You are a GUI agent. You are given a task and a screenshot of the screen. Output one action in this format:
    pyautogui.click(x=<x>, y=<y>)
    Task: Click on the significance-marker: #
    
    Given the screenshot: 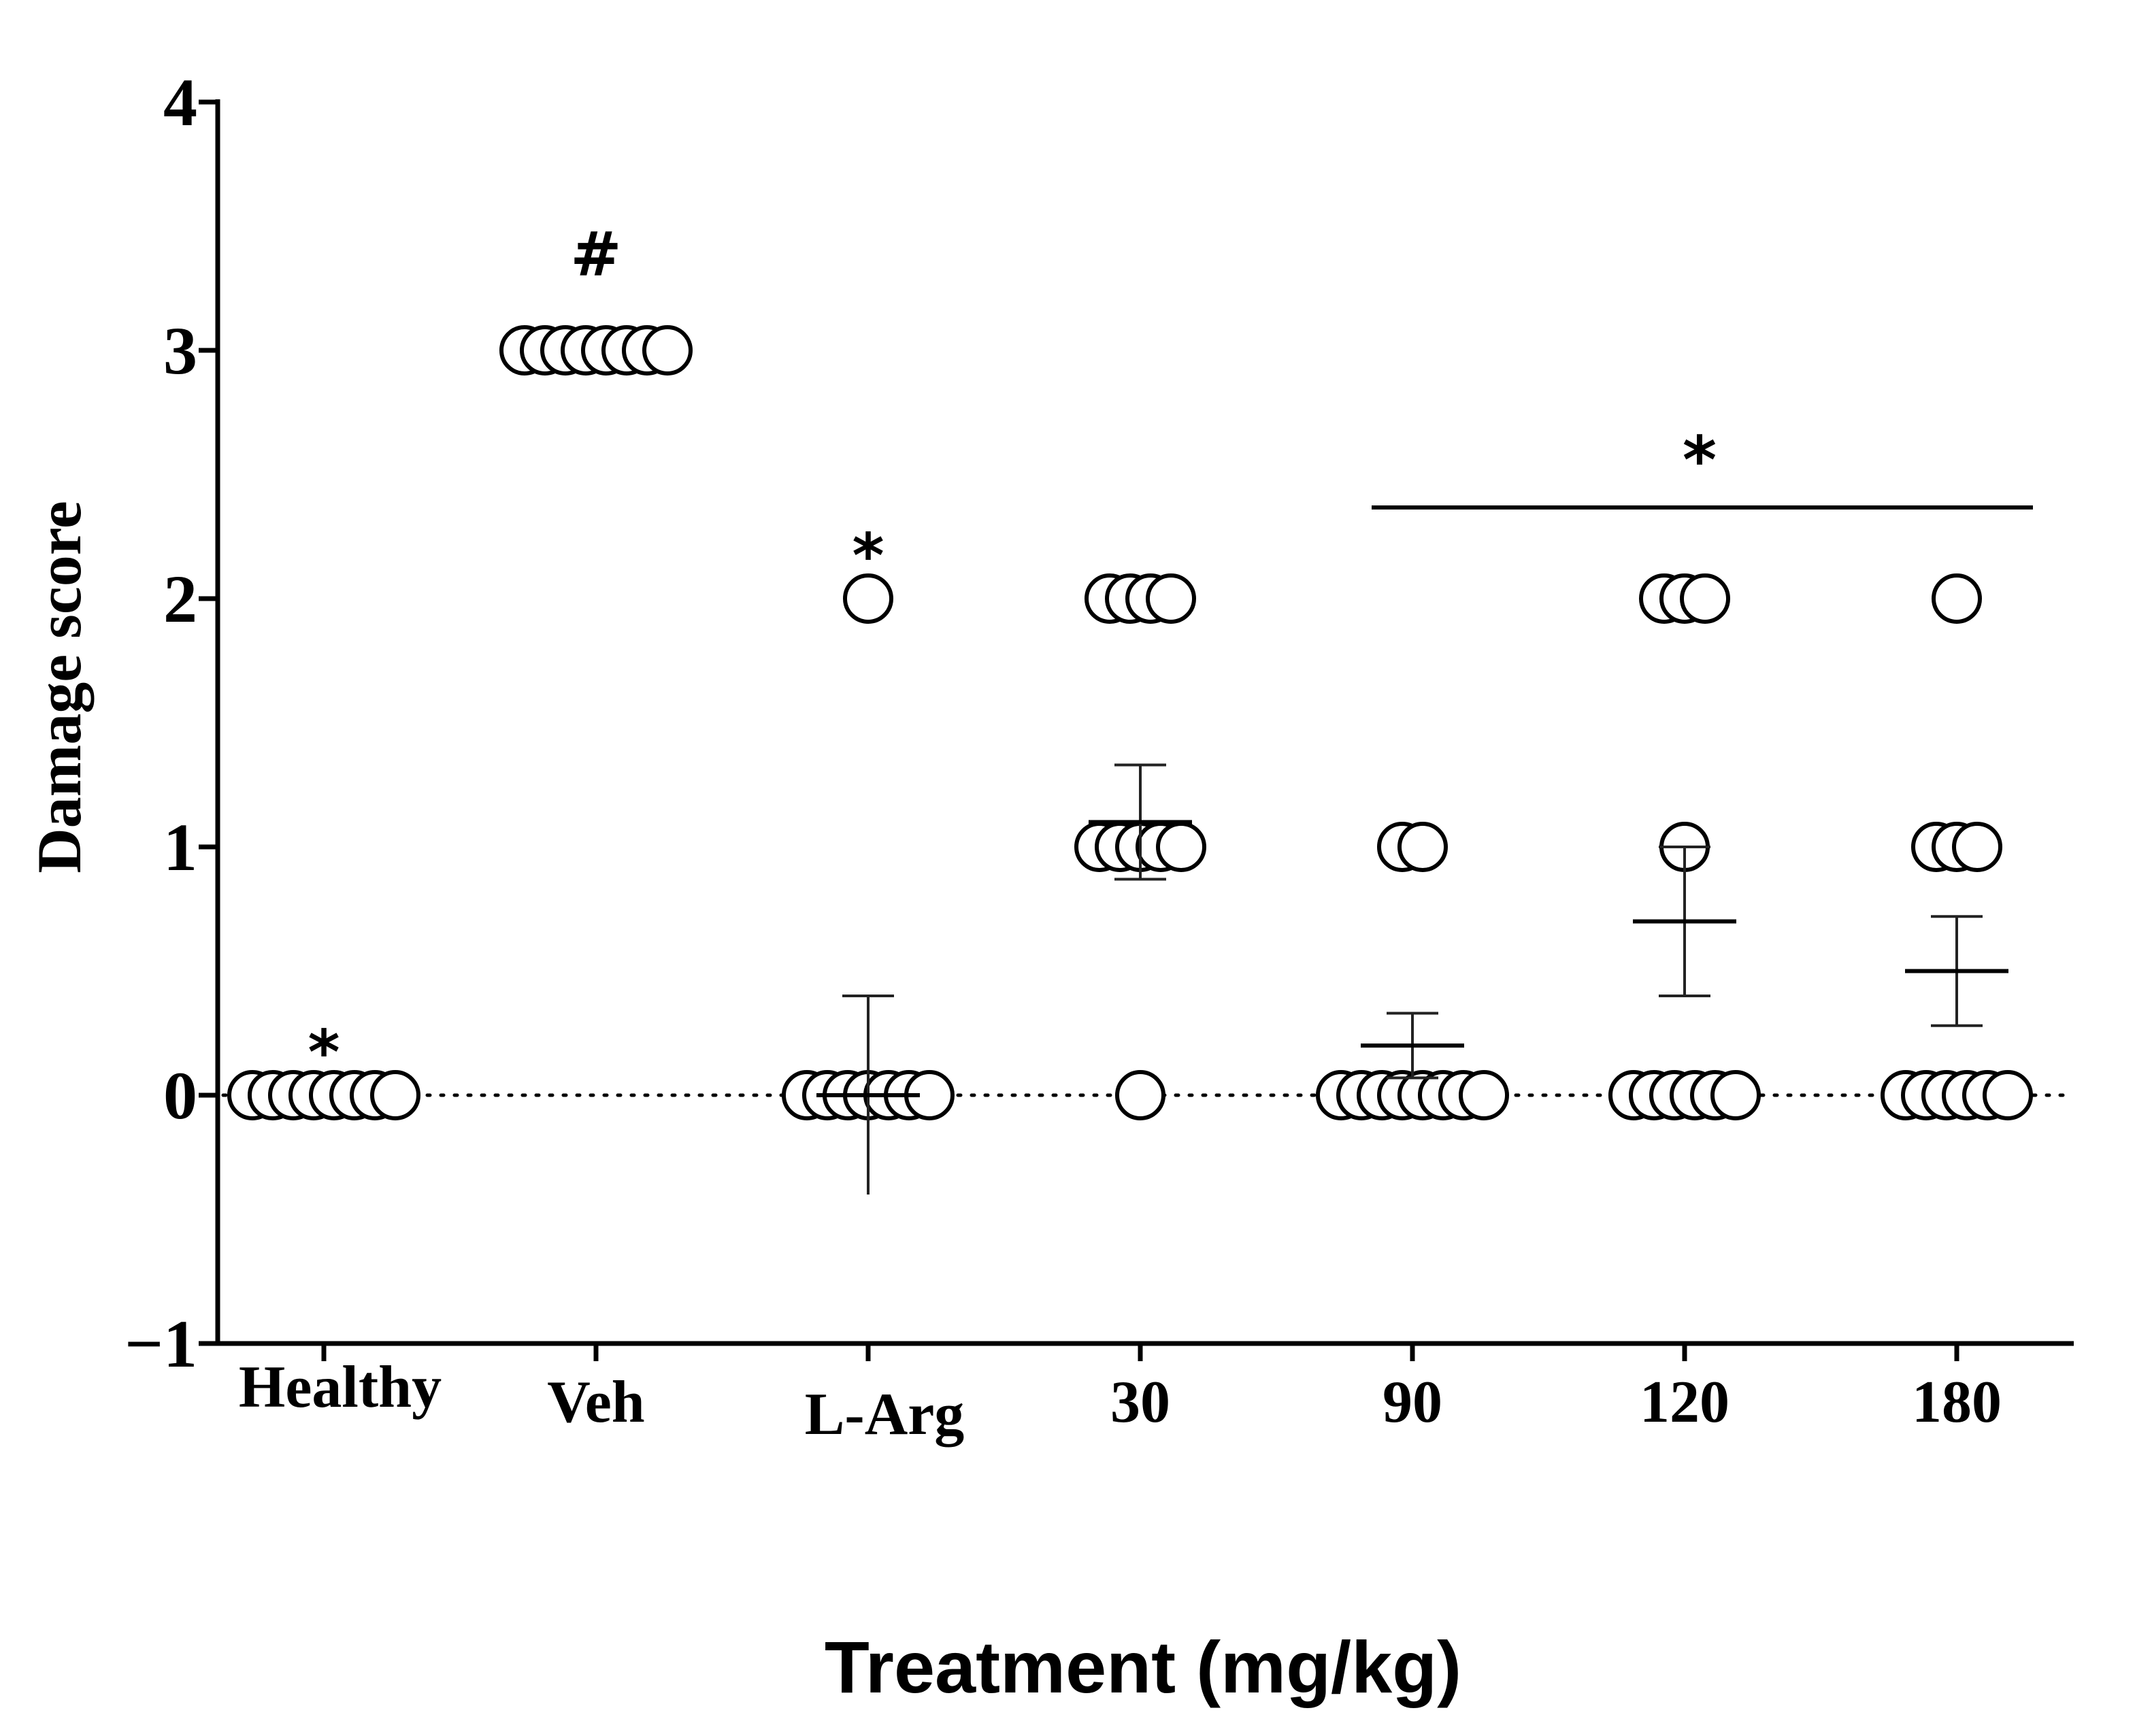 What is the action you would take?
    pyautogui.click(x=595, y=254)
    